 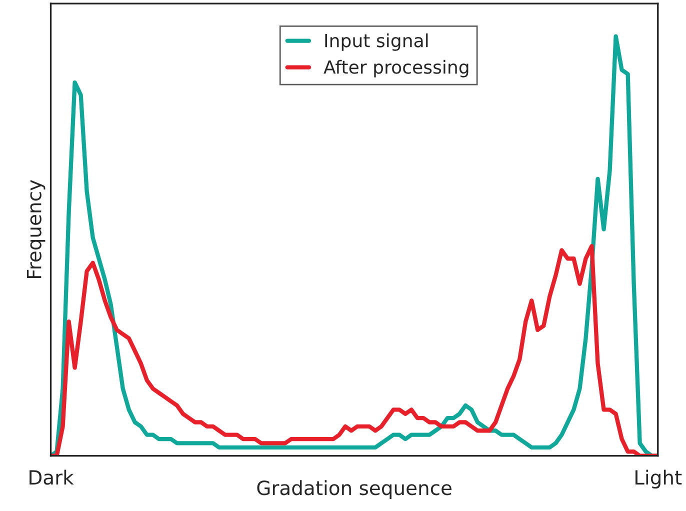 What do you see at coordinates (36, 229) in the screenshot?
I see `y-axis-title: Frequency` at bounding box center [36, 229].